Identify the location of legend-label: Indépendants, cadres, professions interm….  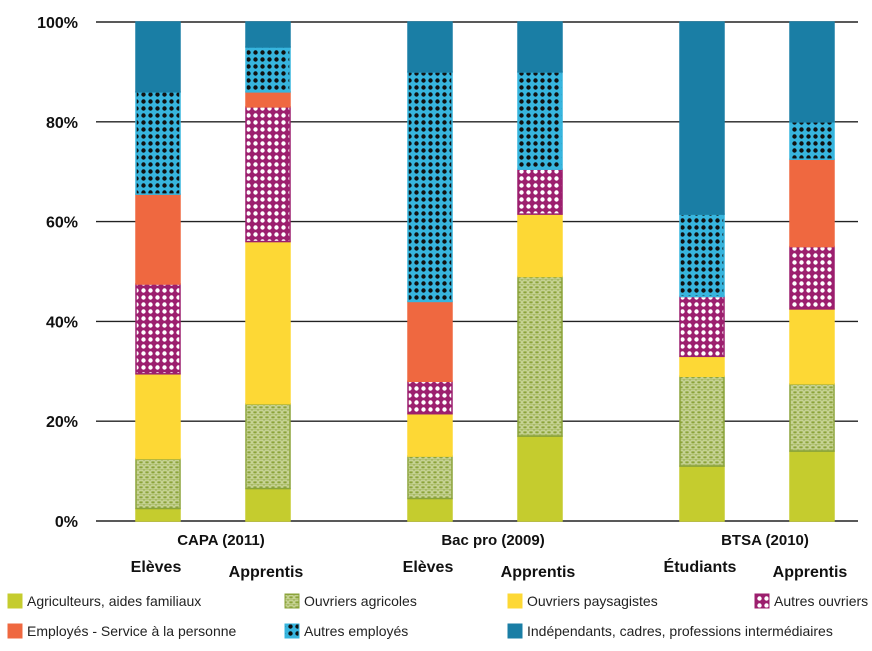
(680, 631).